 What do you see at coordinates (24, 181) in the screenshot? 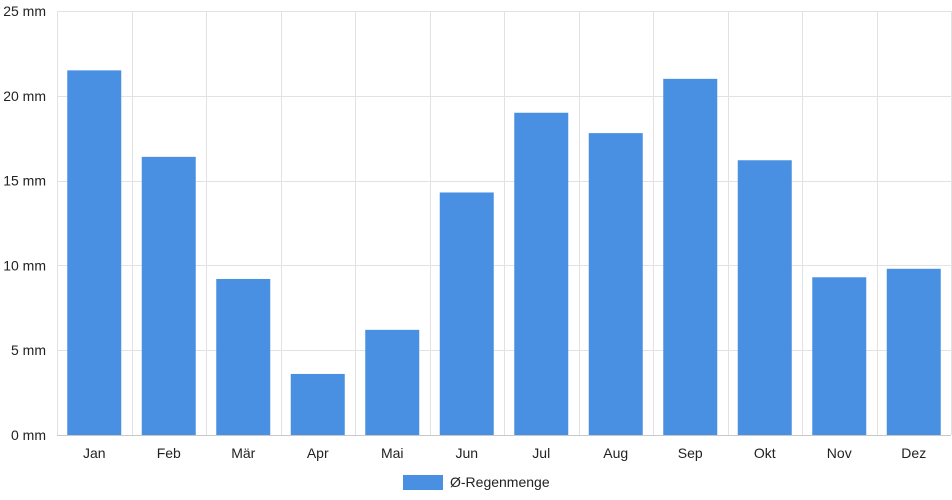
I see `y-tick-label: 15 mm` at bounding box center [24, 181].